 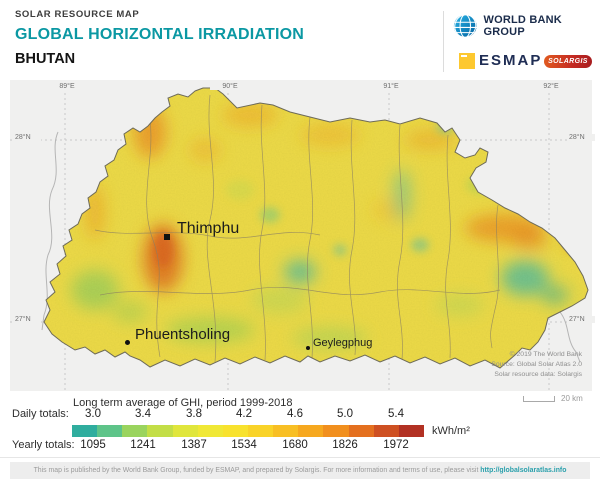 I want to click on credit-line: Solar resource data: Solargis, so click(x=538, y=374).